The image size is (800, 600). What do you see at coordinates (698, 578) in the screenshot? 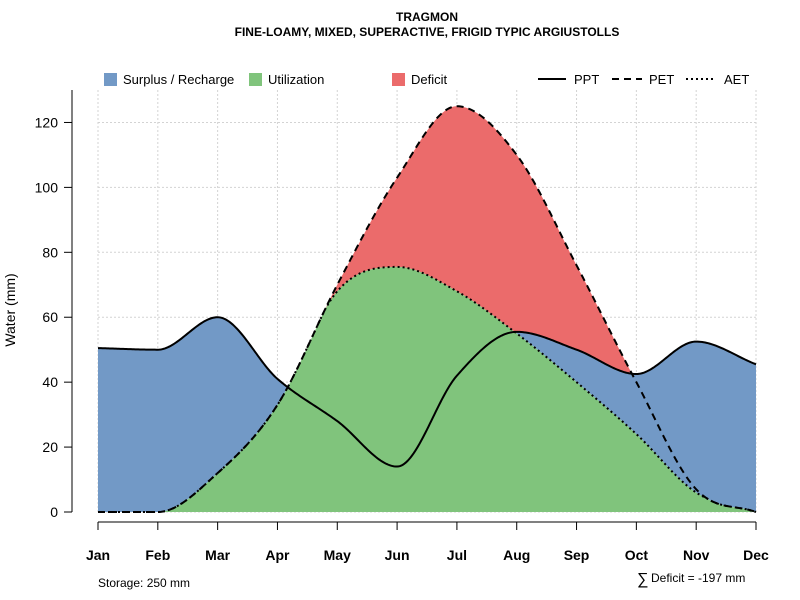
I see `deficit-annotation: Deficit = -197 mm` at bounding box center [698, 578].